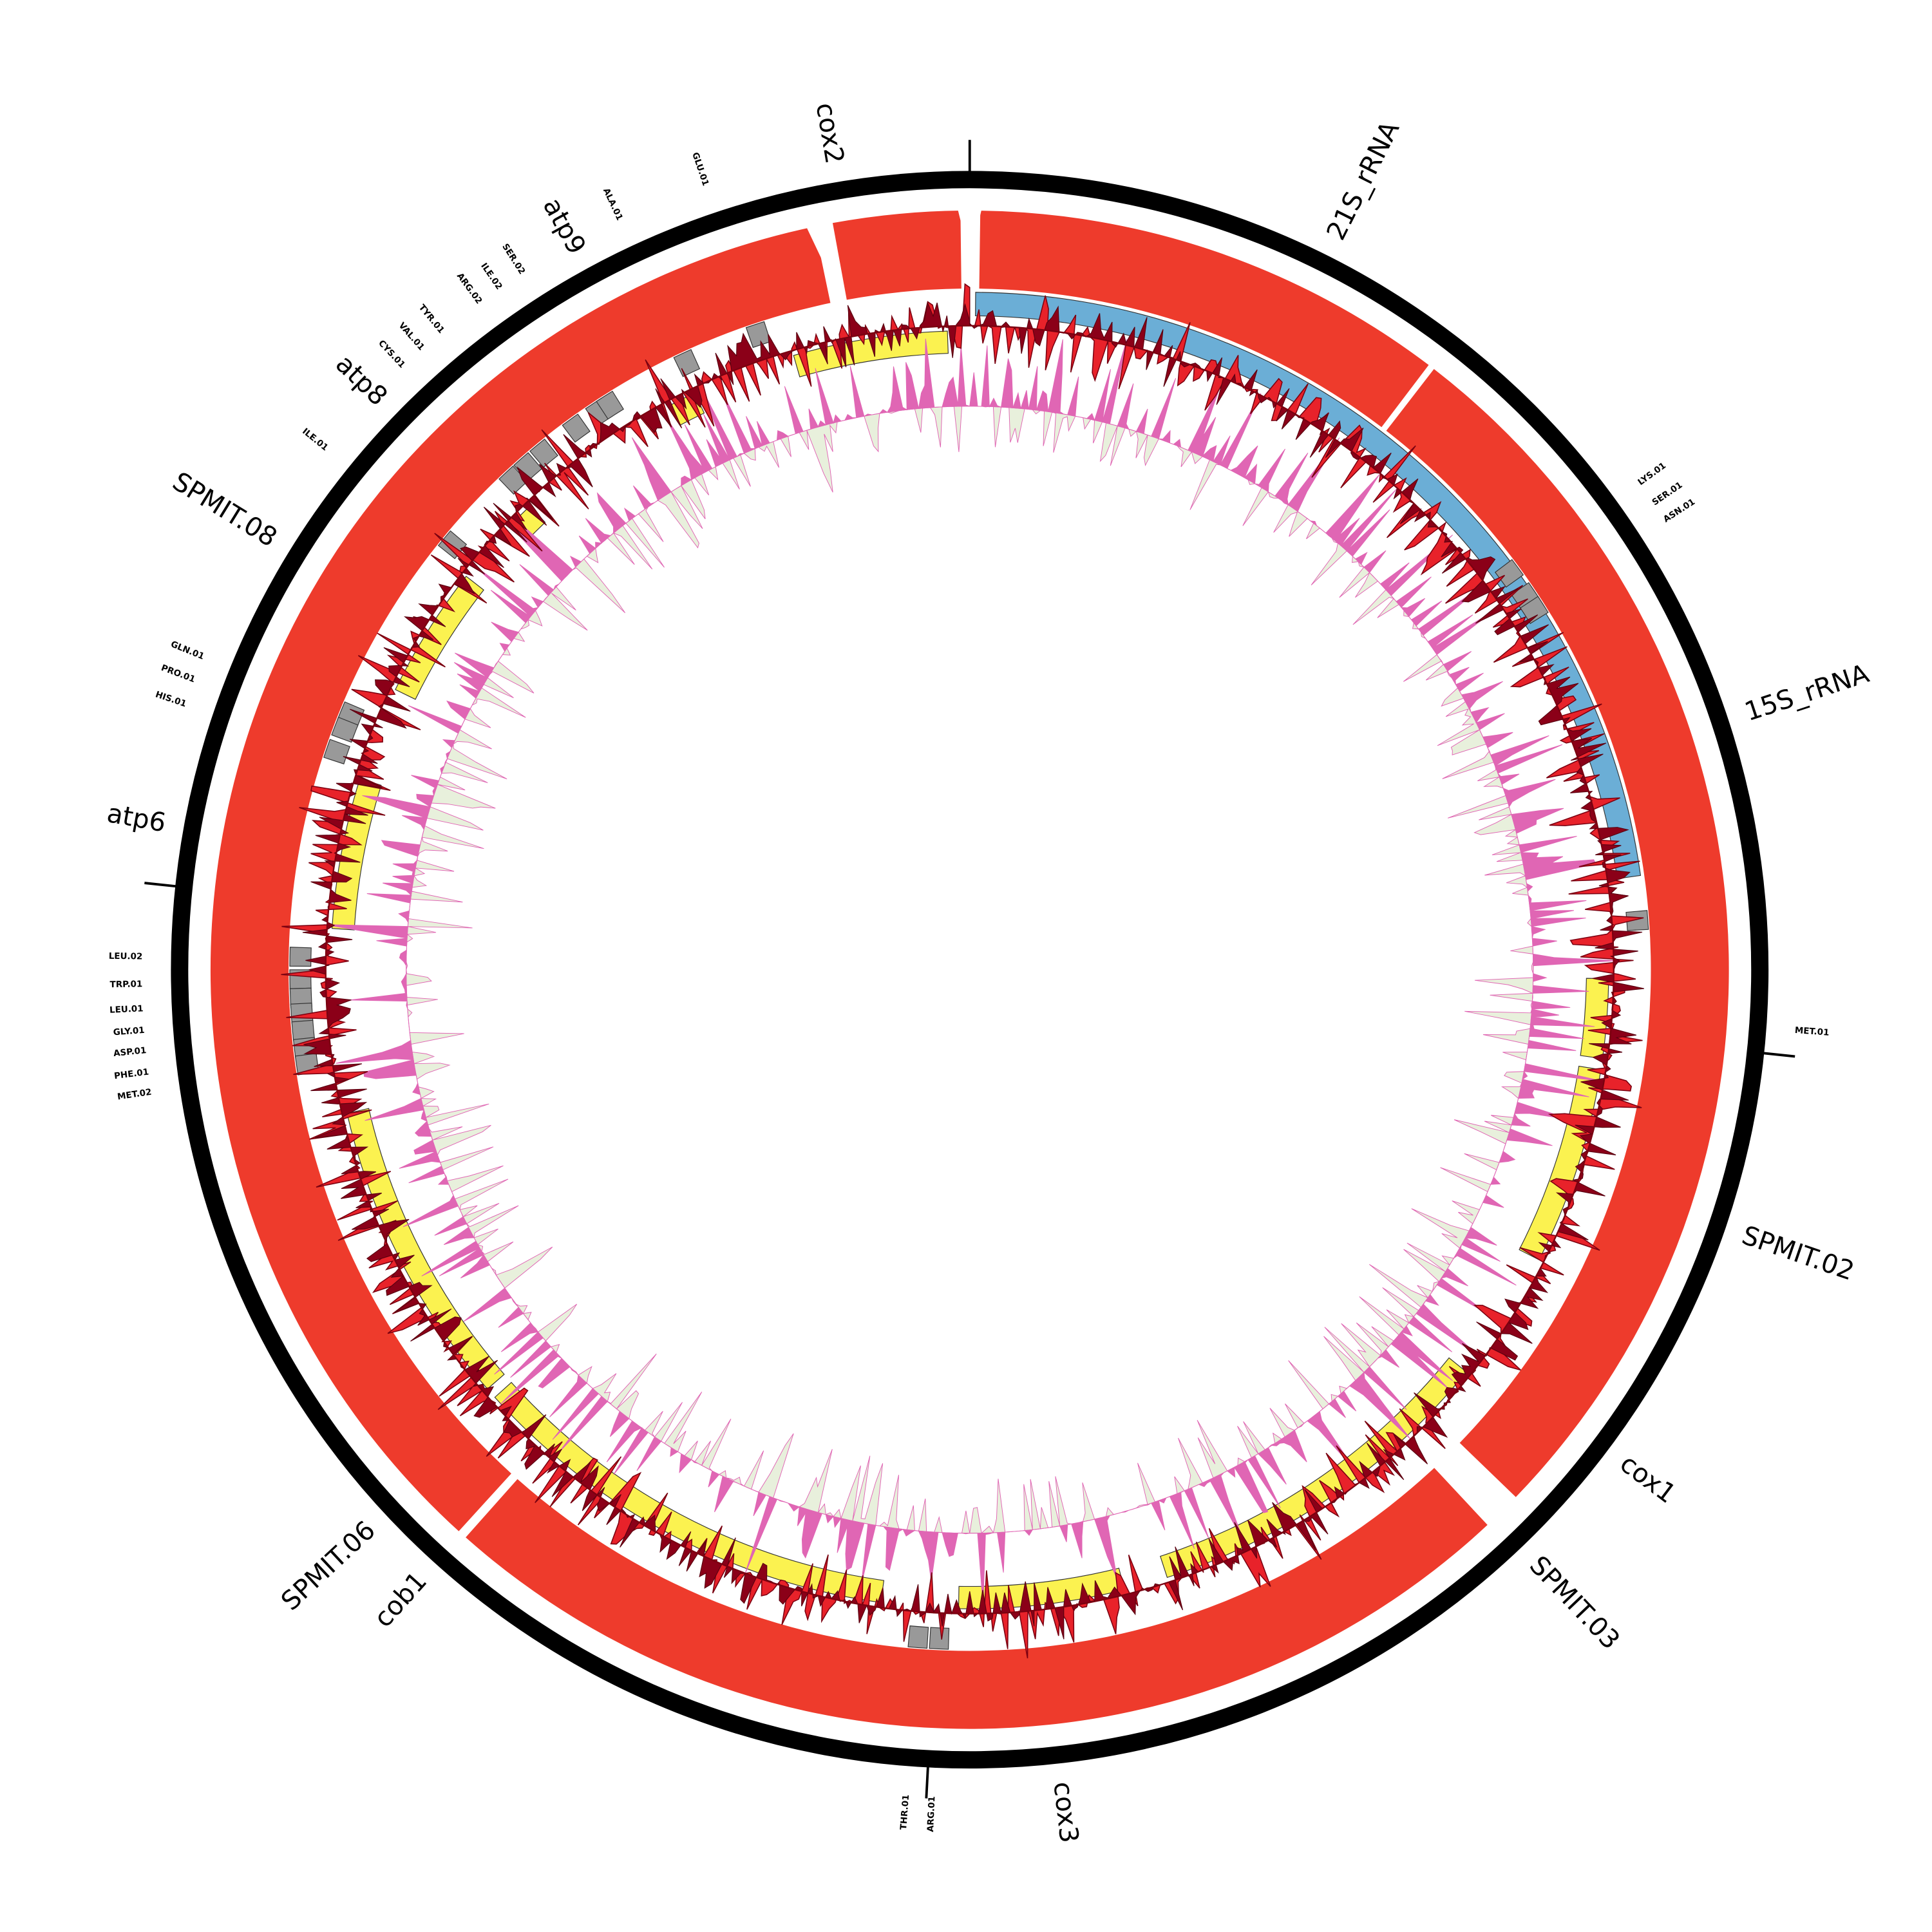 The image size is (1932, 1932). What do you see at coordinates (564, 226) in the screenshot?
I see `gene-label: atp9` at bounding box center [564, 226].